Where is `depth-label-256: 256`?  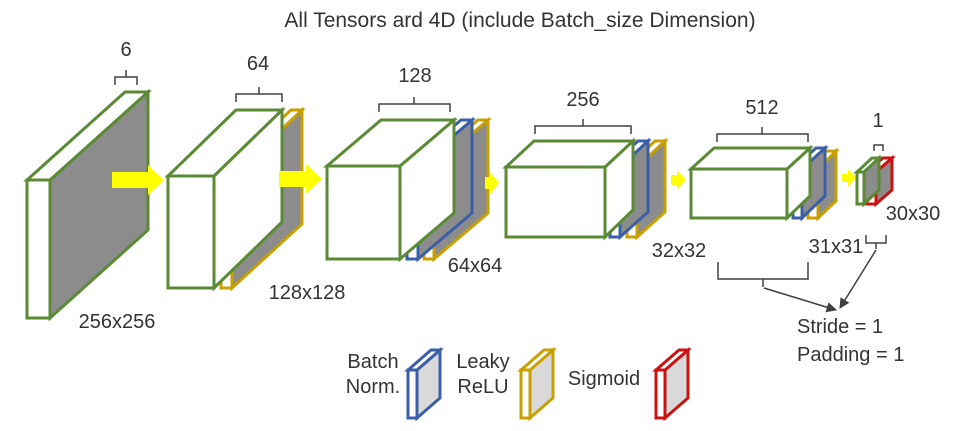
depth-label-256: 256 is located at coordinates (582, 100).